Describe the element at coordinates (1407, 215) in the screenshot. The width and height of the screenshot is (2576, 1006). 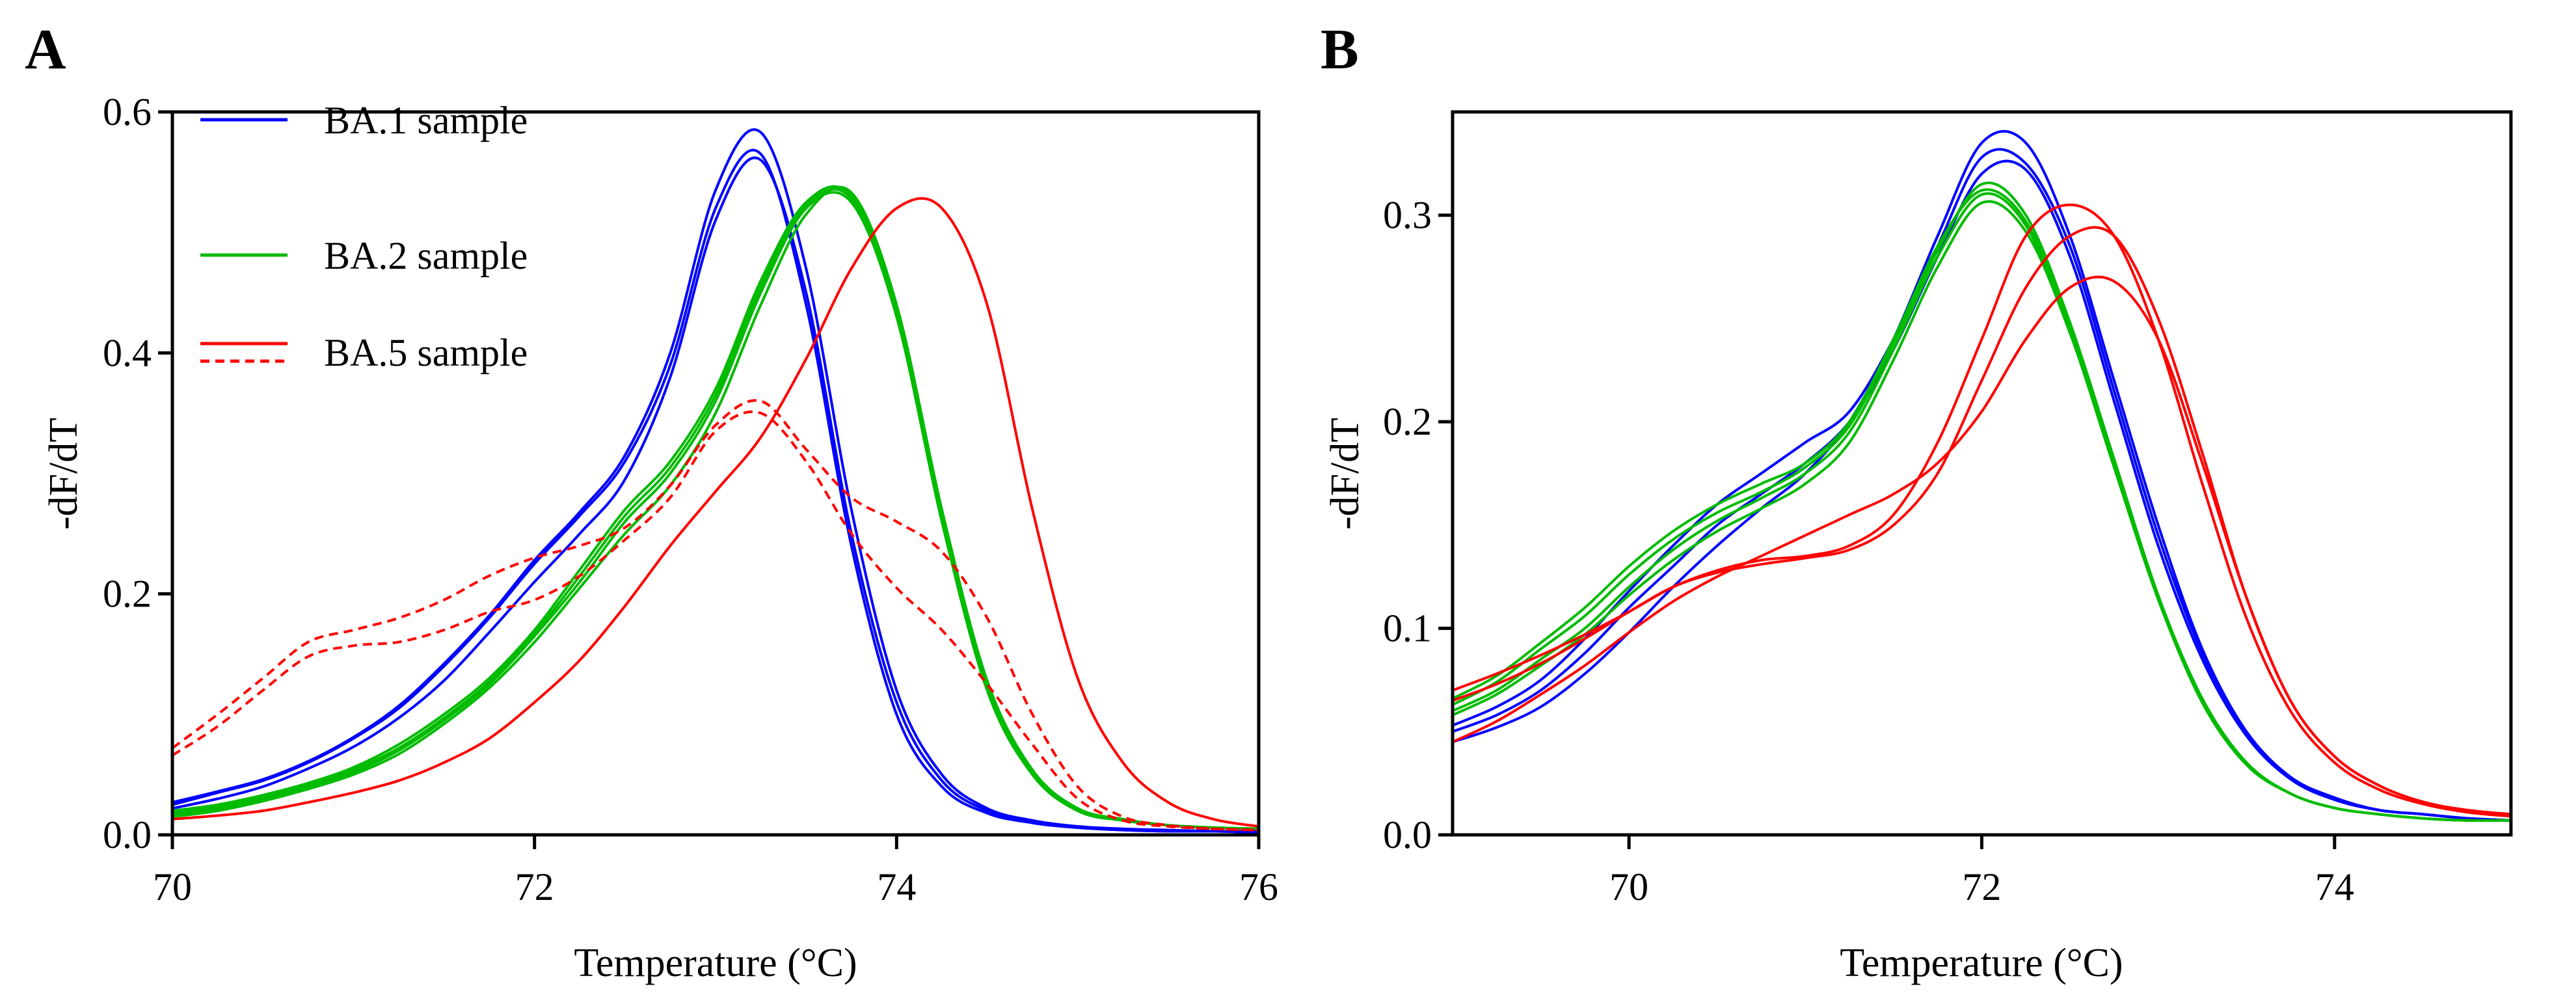
I see `y-tick-label: 0.3` at that location.